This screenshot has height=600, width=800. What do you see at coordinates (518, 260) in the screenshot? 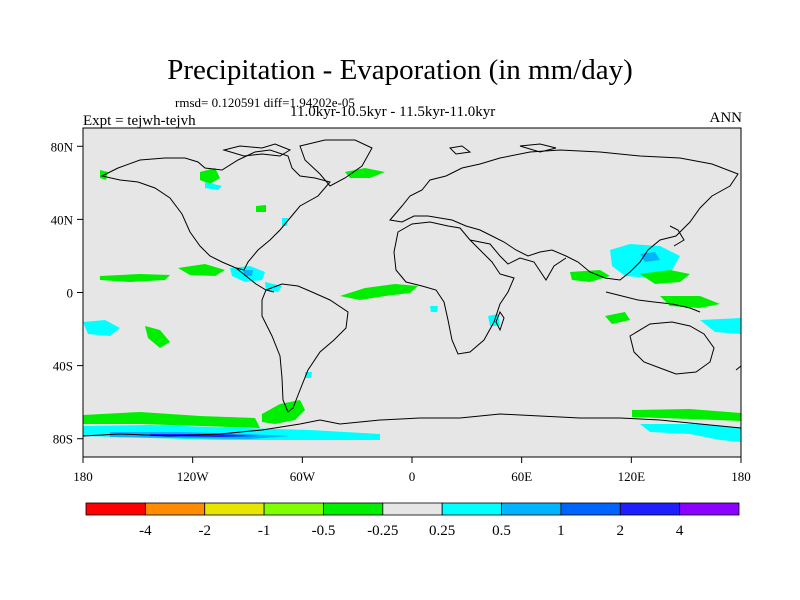
I see `coastline-arabia-india` at bounding box center [518, 260].